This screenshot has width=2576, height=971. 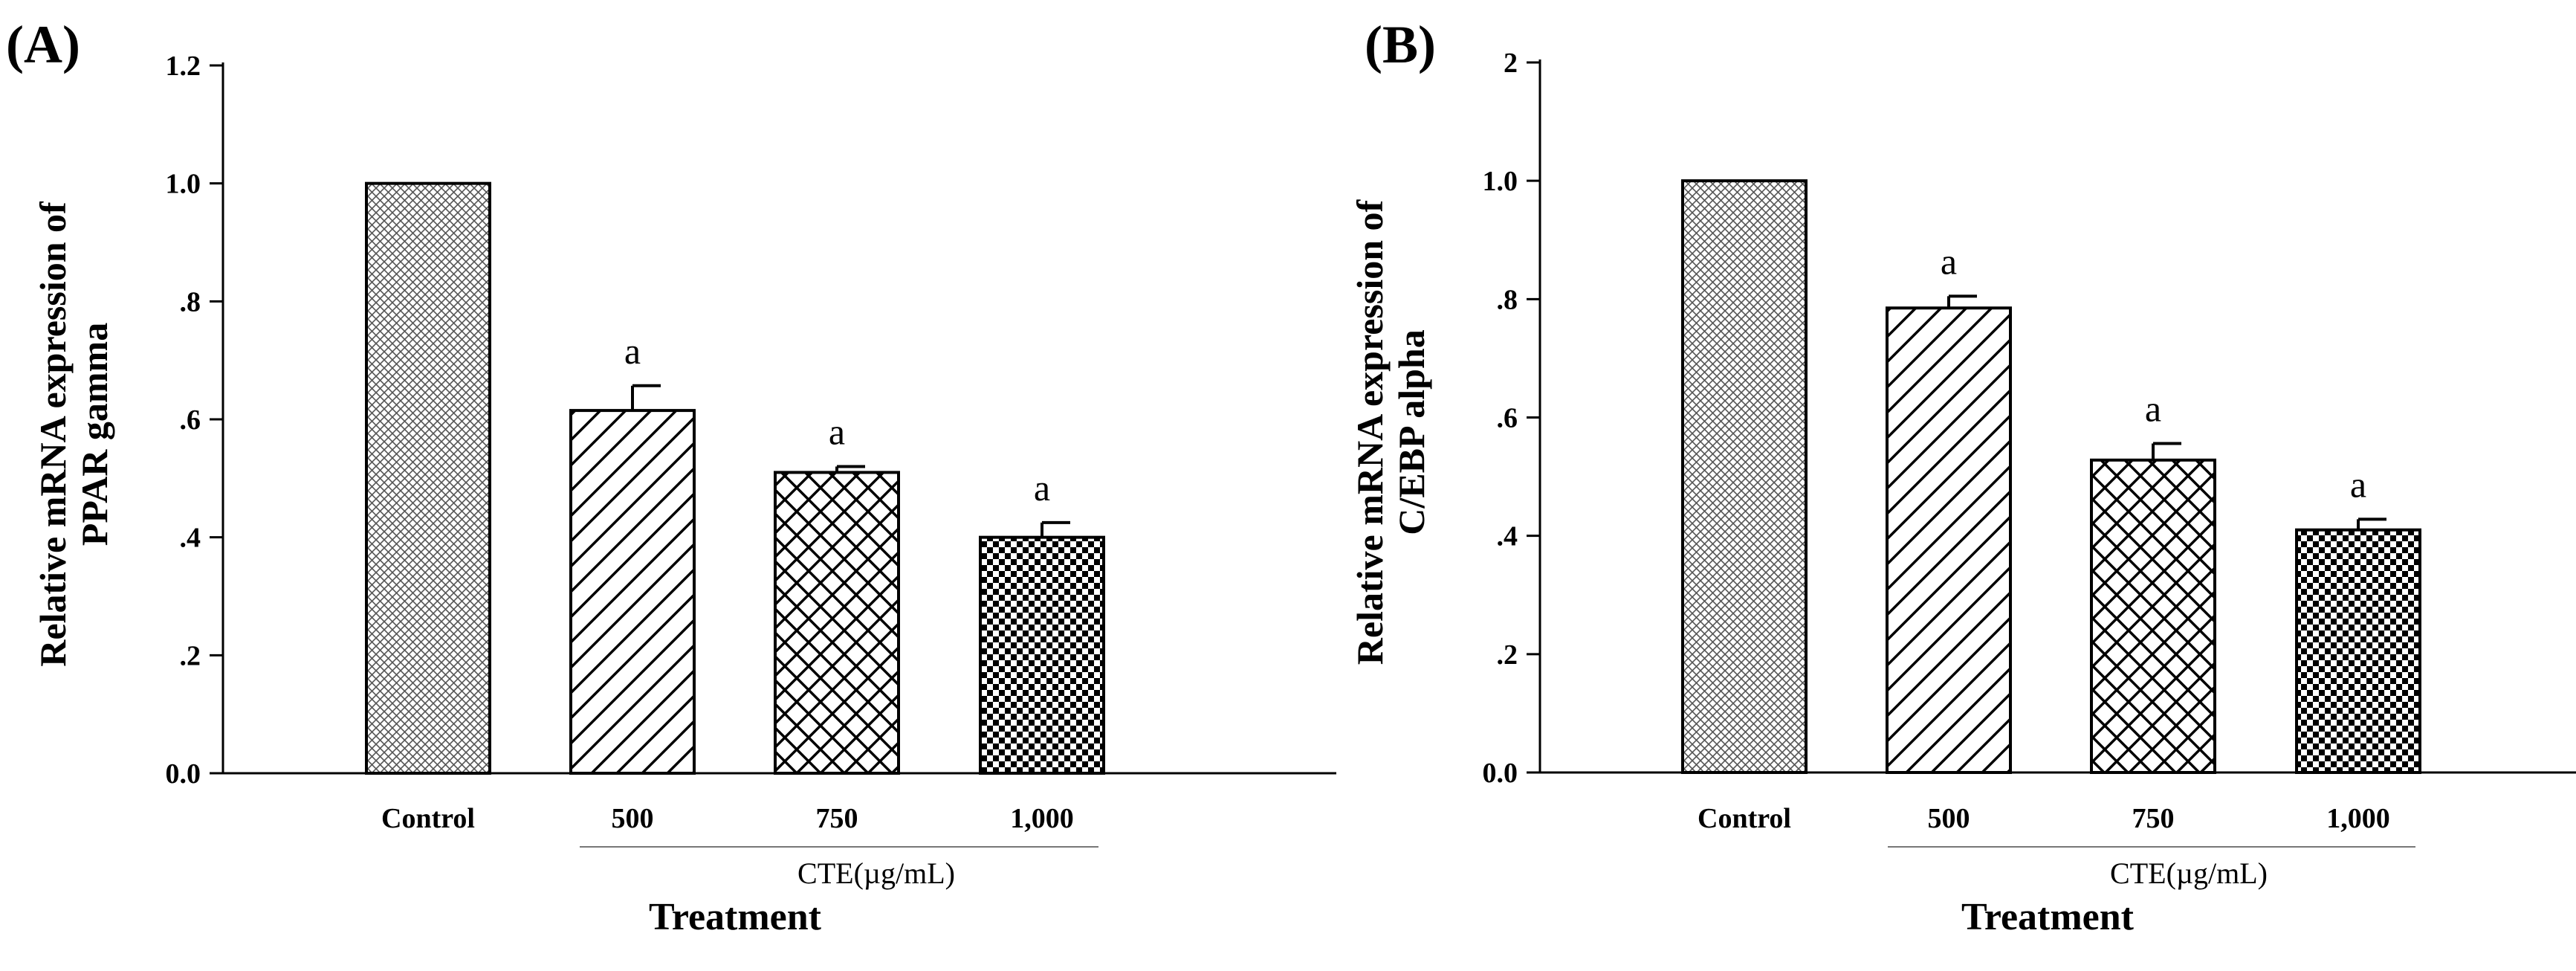 What do you see at coordinates (183, 66) in the screenshot?
I see `y-tick-label: 1.2` at bounding box center [183, 66].